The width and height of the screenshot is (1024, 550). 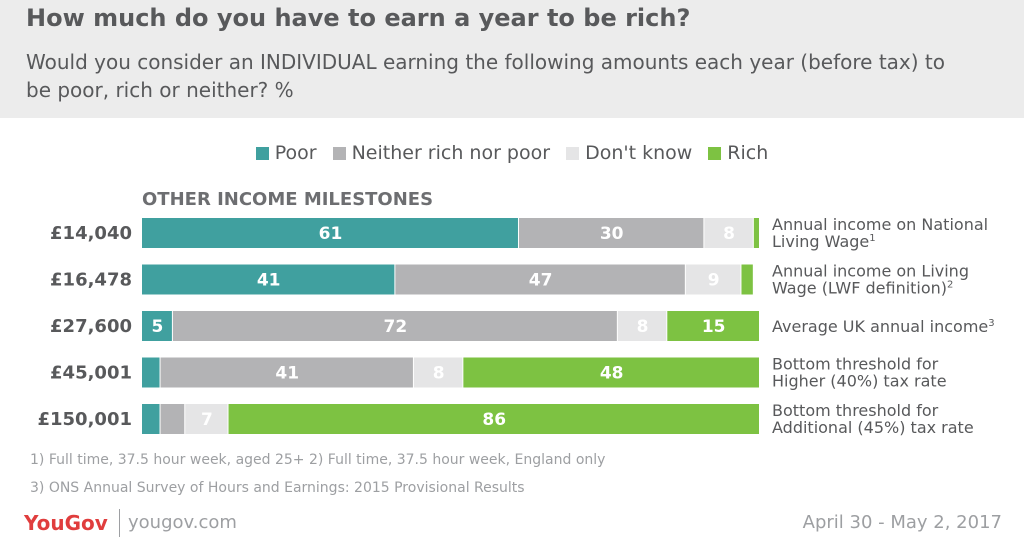 What do you see at coordinates (639, 153) in the screenshot?
I see `legend-label: Don't know` at bounding box center [639, 153].